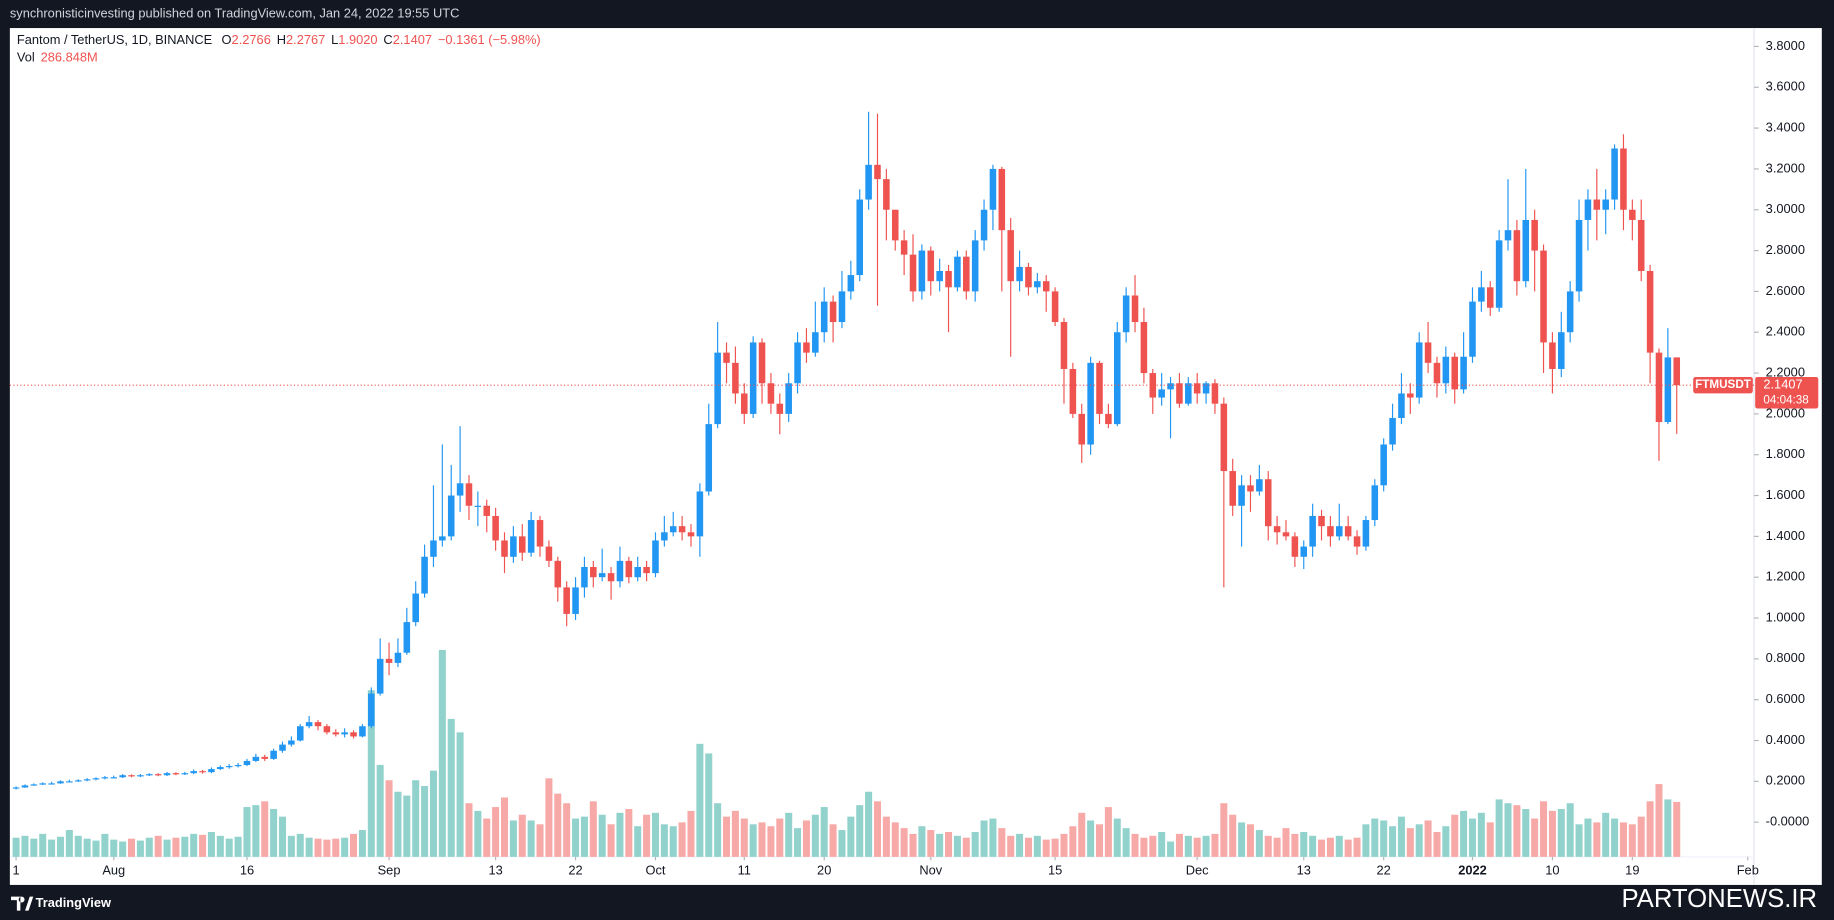 This screenshot has width=1834, height=920. Describe the element at coordinates (1782, 384) in the screenshot. I see `price-tag: 2.1407` at that location.